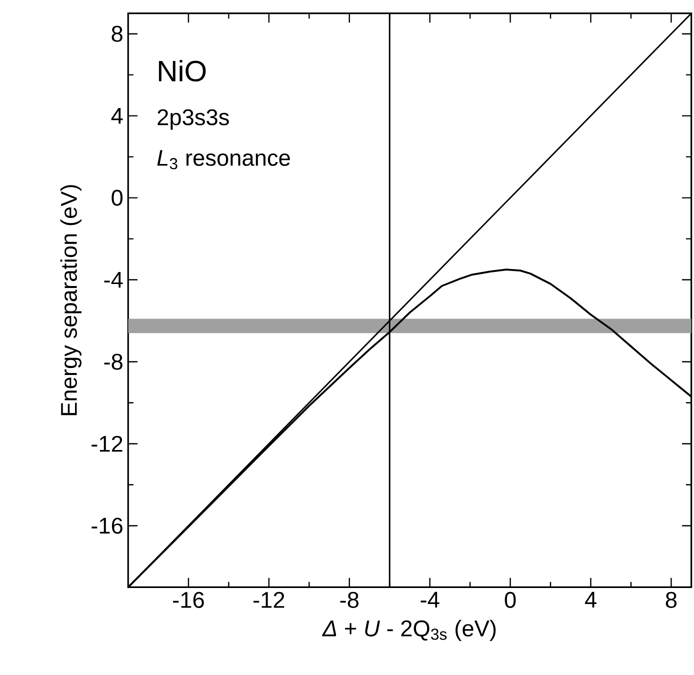 This screenshot has width=694, height=675. What do you see at coordinates (188, 600) in the screenshot?
I see `x-tick-label: -16` at bounding box center [188, 600].